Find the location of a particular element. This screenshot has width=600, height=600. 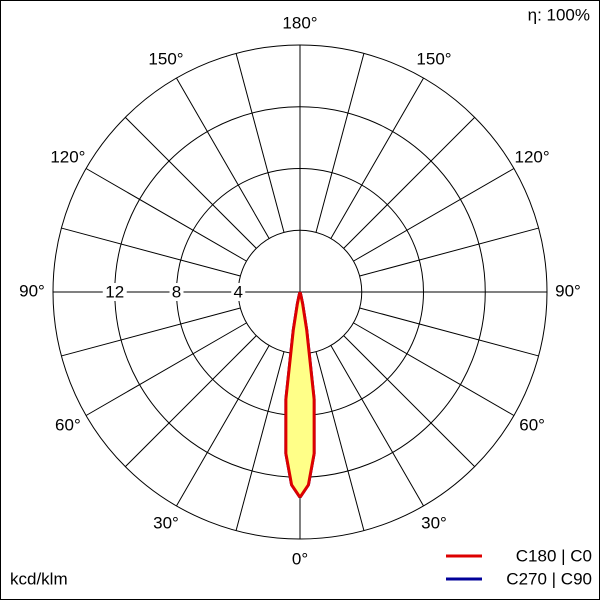

efficiency: η: 100% is located at coordinates (559, 14).